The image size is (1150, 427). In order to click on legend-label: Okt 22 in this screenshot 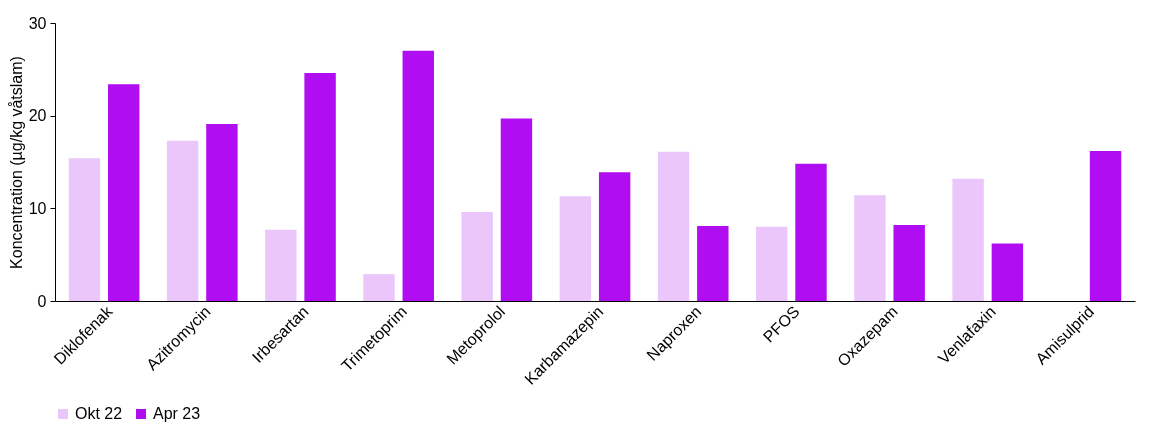, I will do `click(99, 413)`.